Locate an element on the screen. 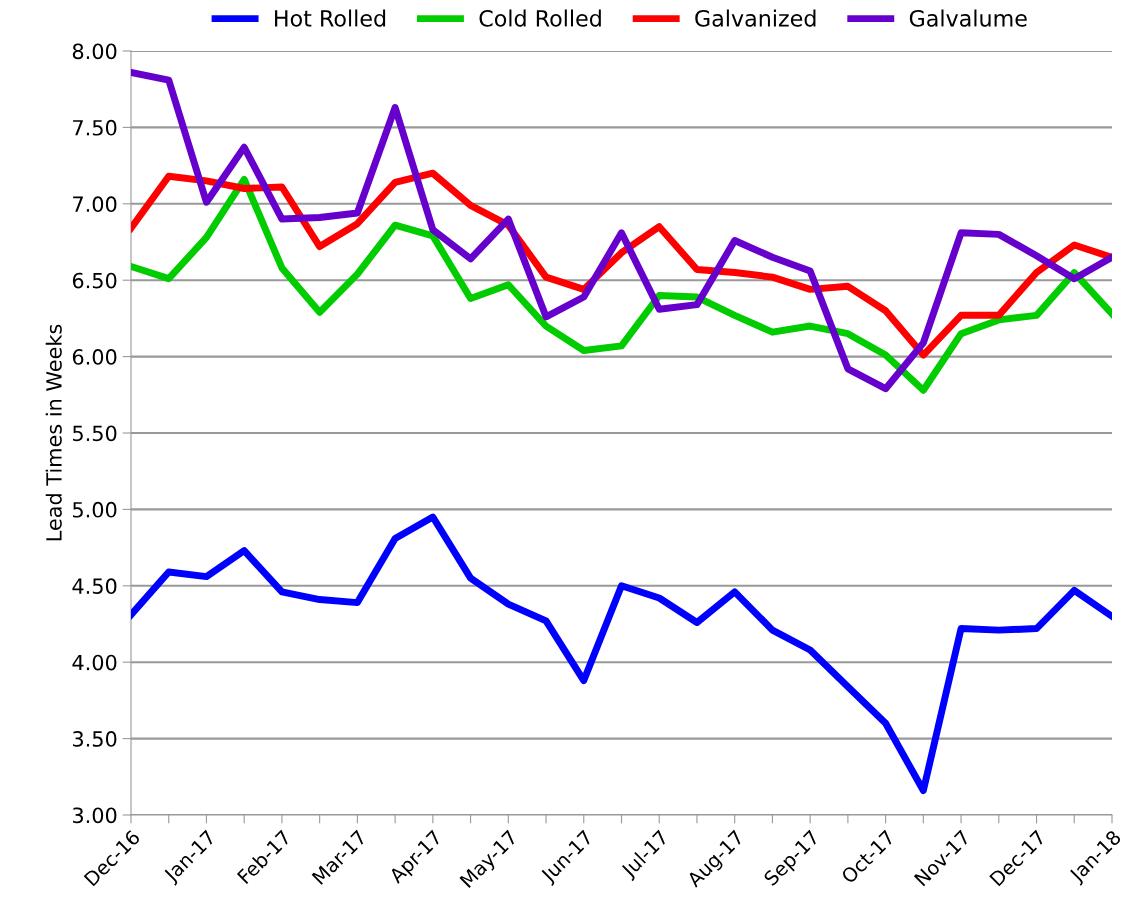 The height and width of the screenshot is (907, 1134). legend-label: Galvalume is located at coordinates (968, 18).